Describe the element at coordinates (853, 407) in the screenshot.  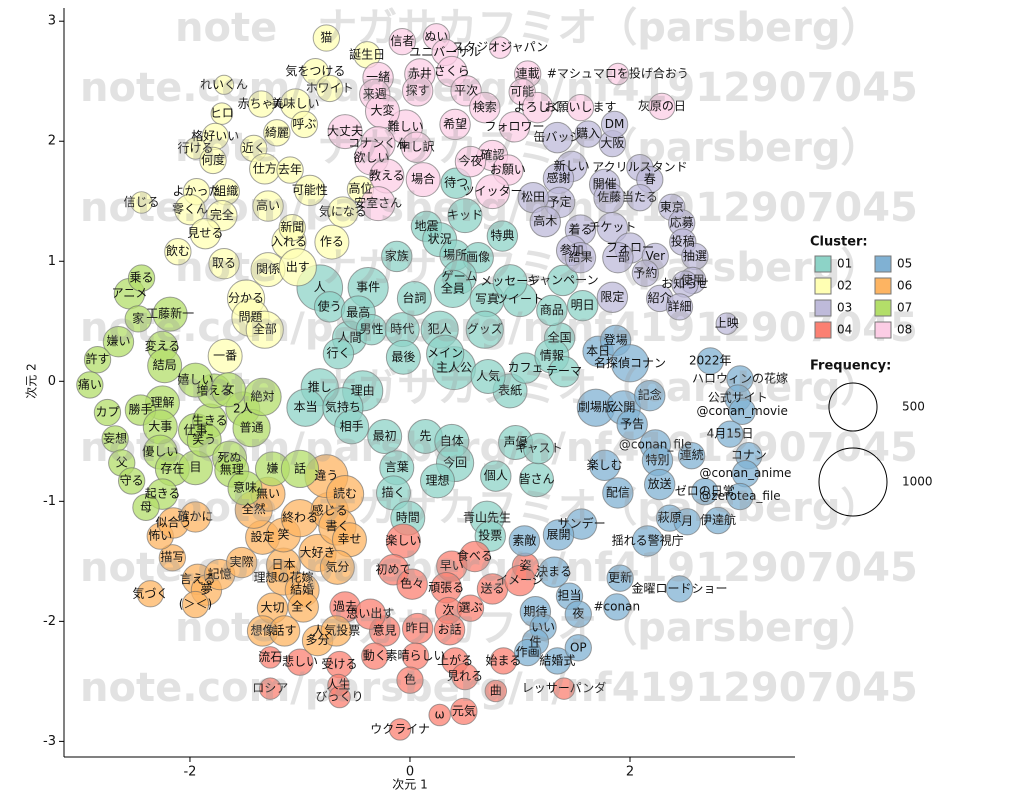
I see `size-legend-circle` at that location.